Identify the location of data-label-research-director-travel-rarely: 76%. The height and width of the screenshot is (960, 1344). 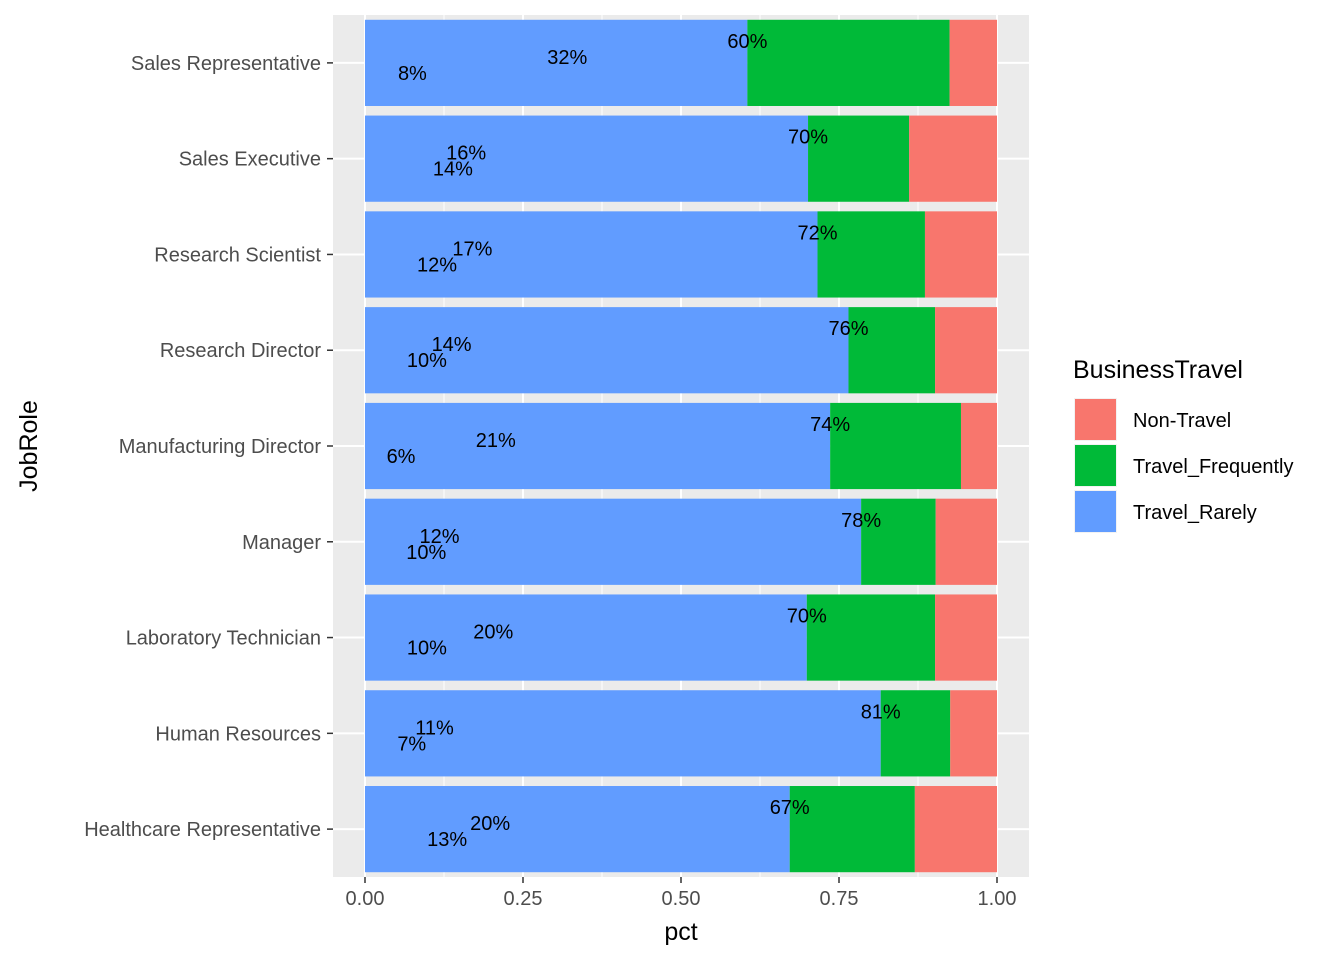
(848, 329).